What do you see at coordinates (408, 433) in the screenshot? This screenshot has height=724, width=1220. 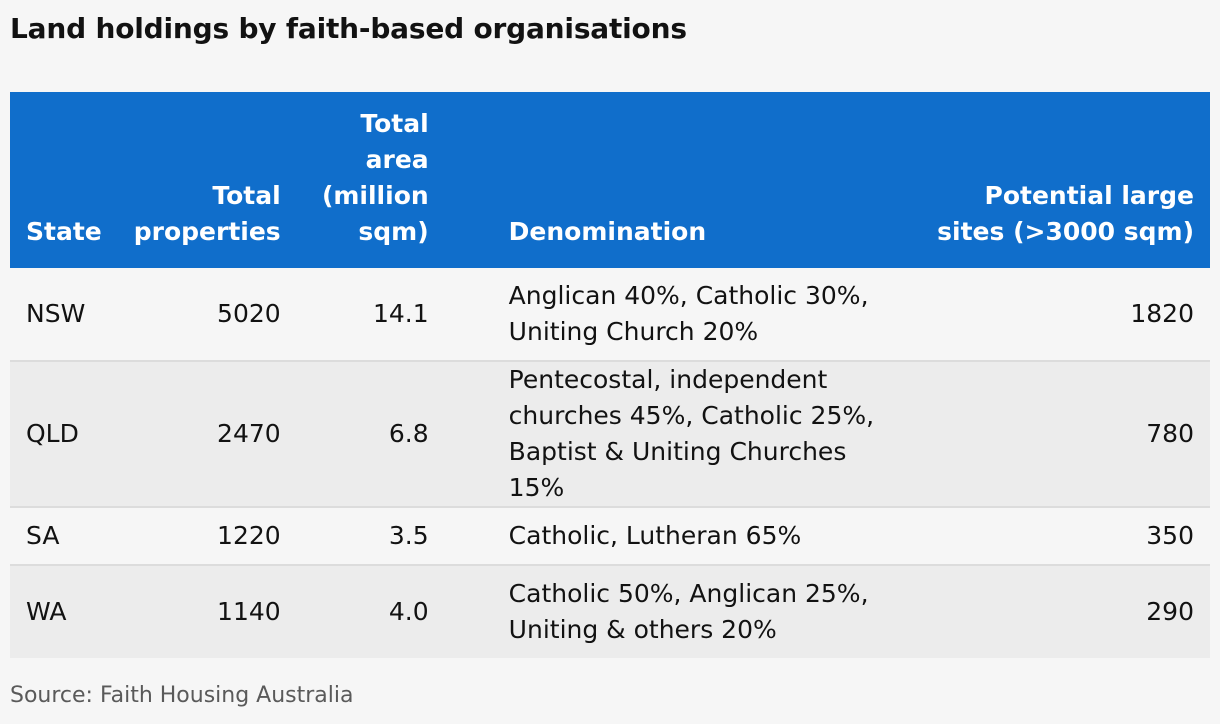 I see `cell-total-area: 6.8` at bounding box center [408, 433].